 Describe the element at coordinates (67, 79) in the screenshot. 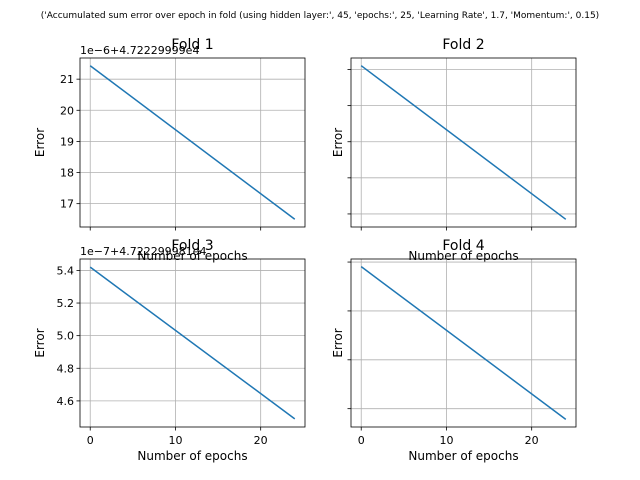

I see `y-tick-label: 21` at that location.